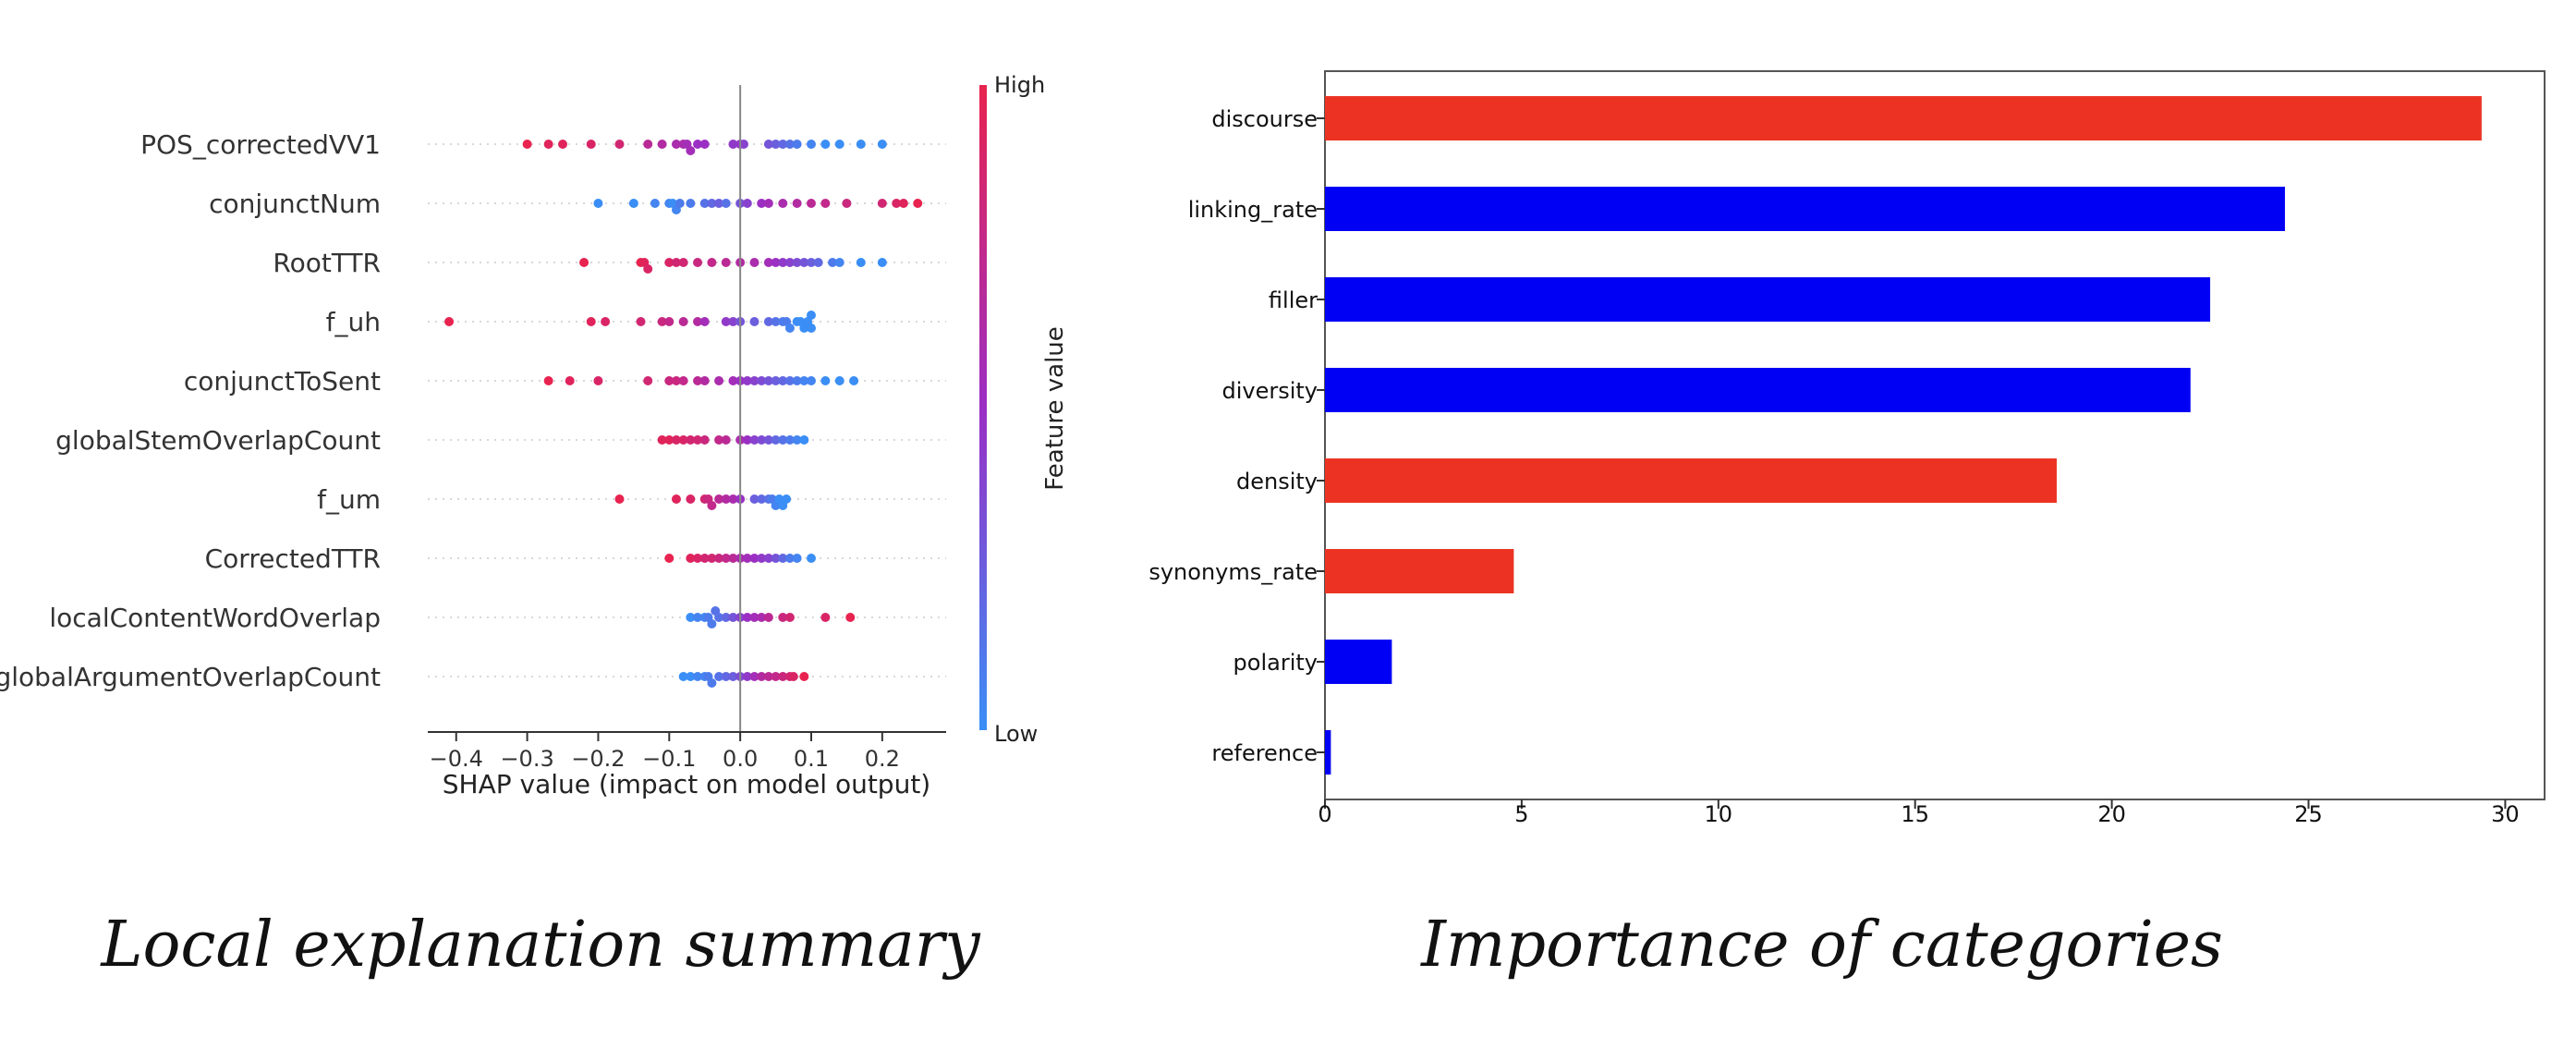 The height and width of the screenshot is (1037, 2576). Describe the element at coordinates (598, 759) in the screenshot. I see `shap-tick-label: −0.2` at that location.